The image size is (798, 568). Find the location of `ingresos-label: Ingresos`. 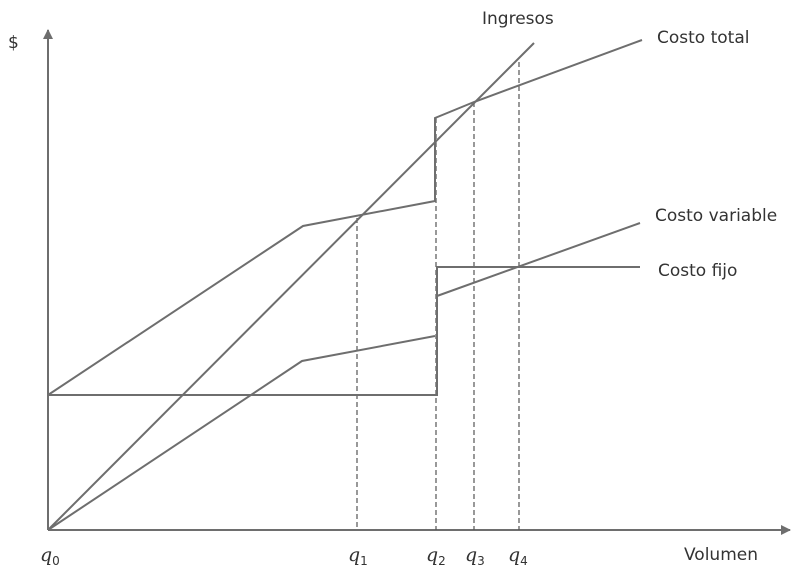

ingresos-label: Ingresos is located at coordinates (518, 19).